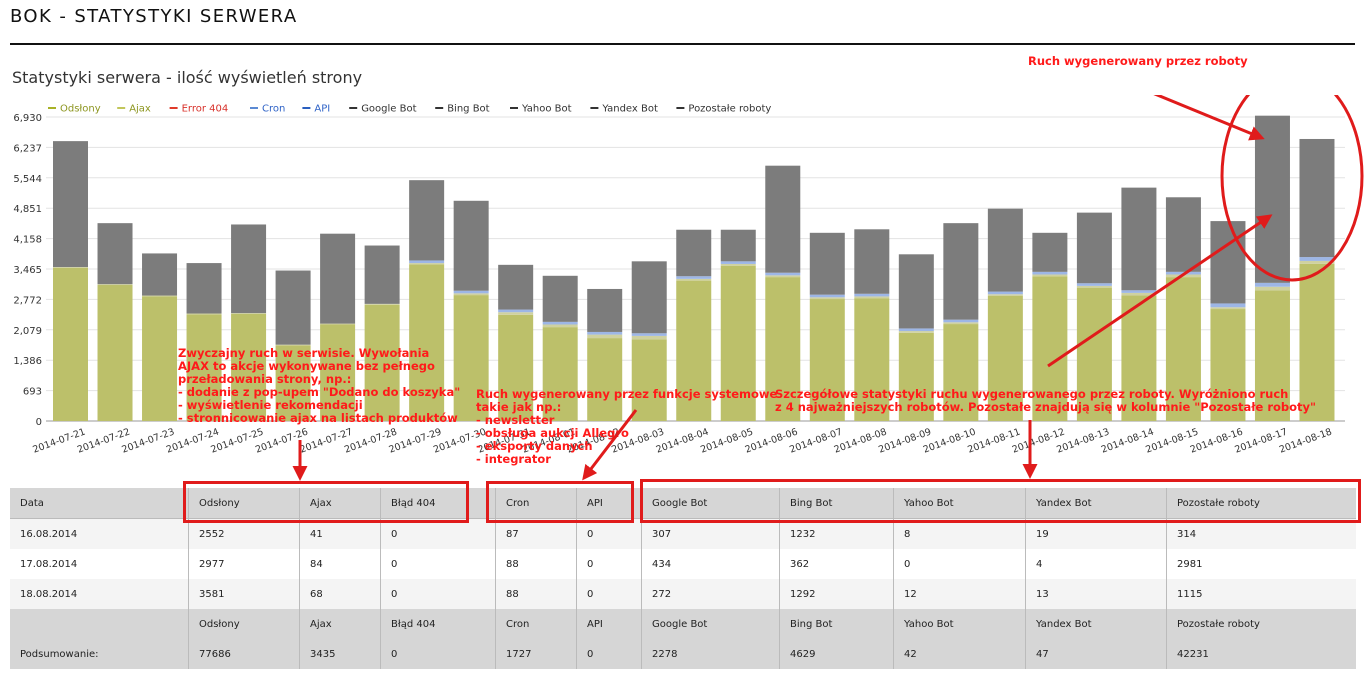 The height and width of the screenshot is (683, 1370). I want to click on col-header: Data, so click(99, 503).